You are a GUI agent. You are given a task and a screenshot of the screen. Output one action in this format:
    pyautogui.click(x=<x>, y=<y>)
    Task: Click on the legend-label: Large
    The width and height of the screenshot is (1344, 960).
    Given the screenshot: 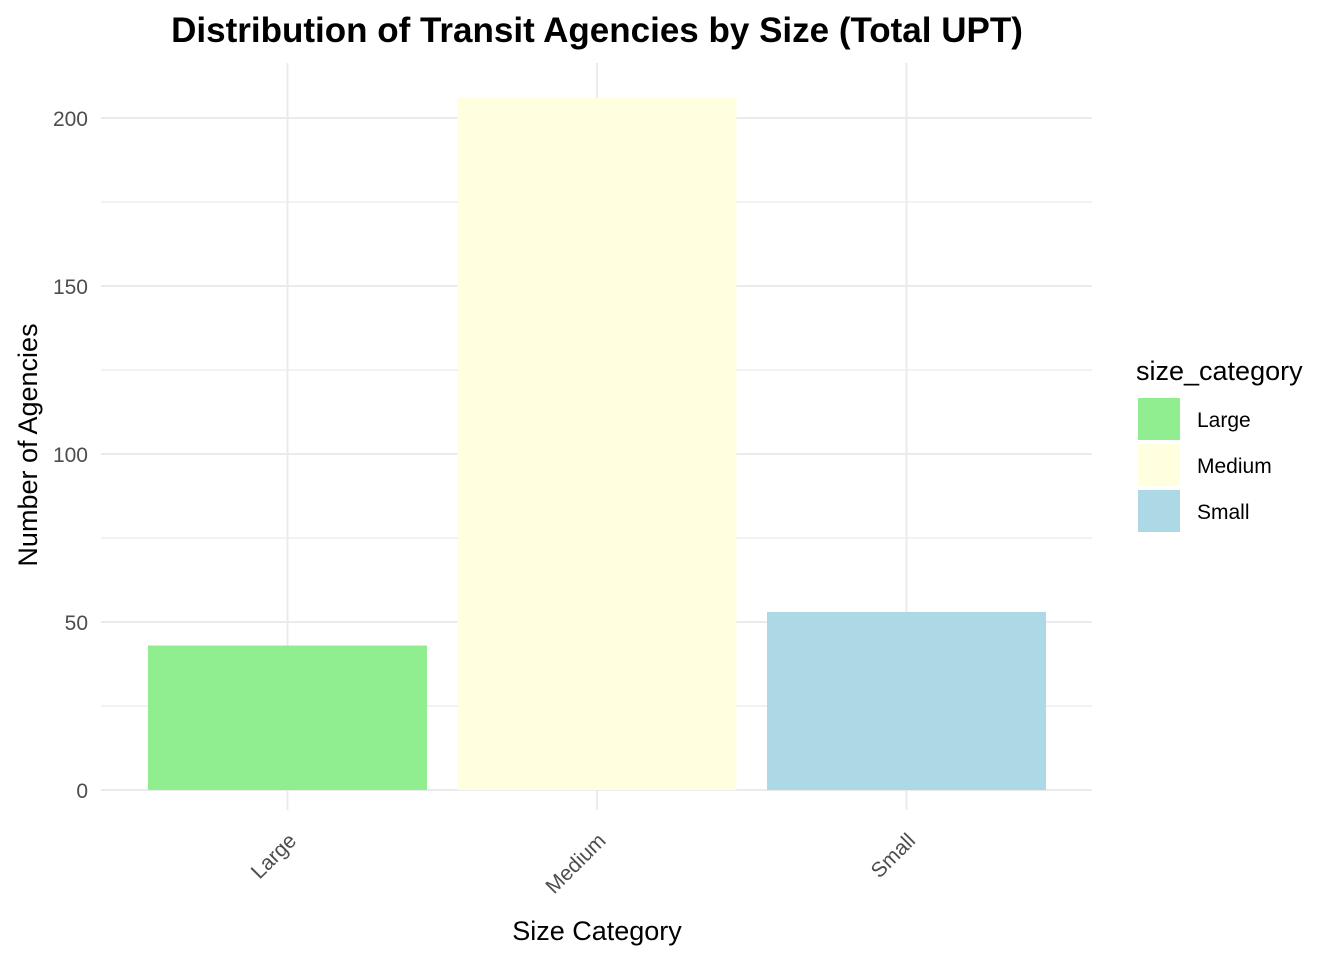 What is the action you would take?
    pyautogui.click(x=1224, y=420)
    